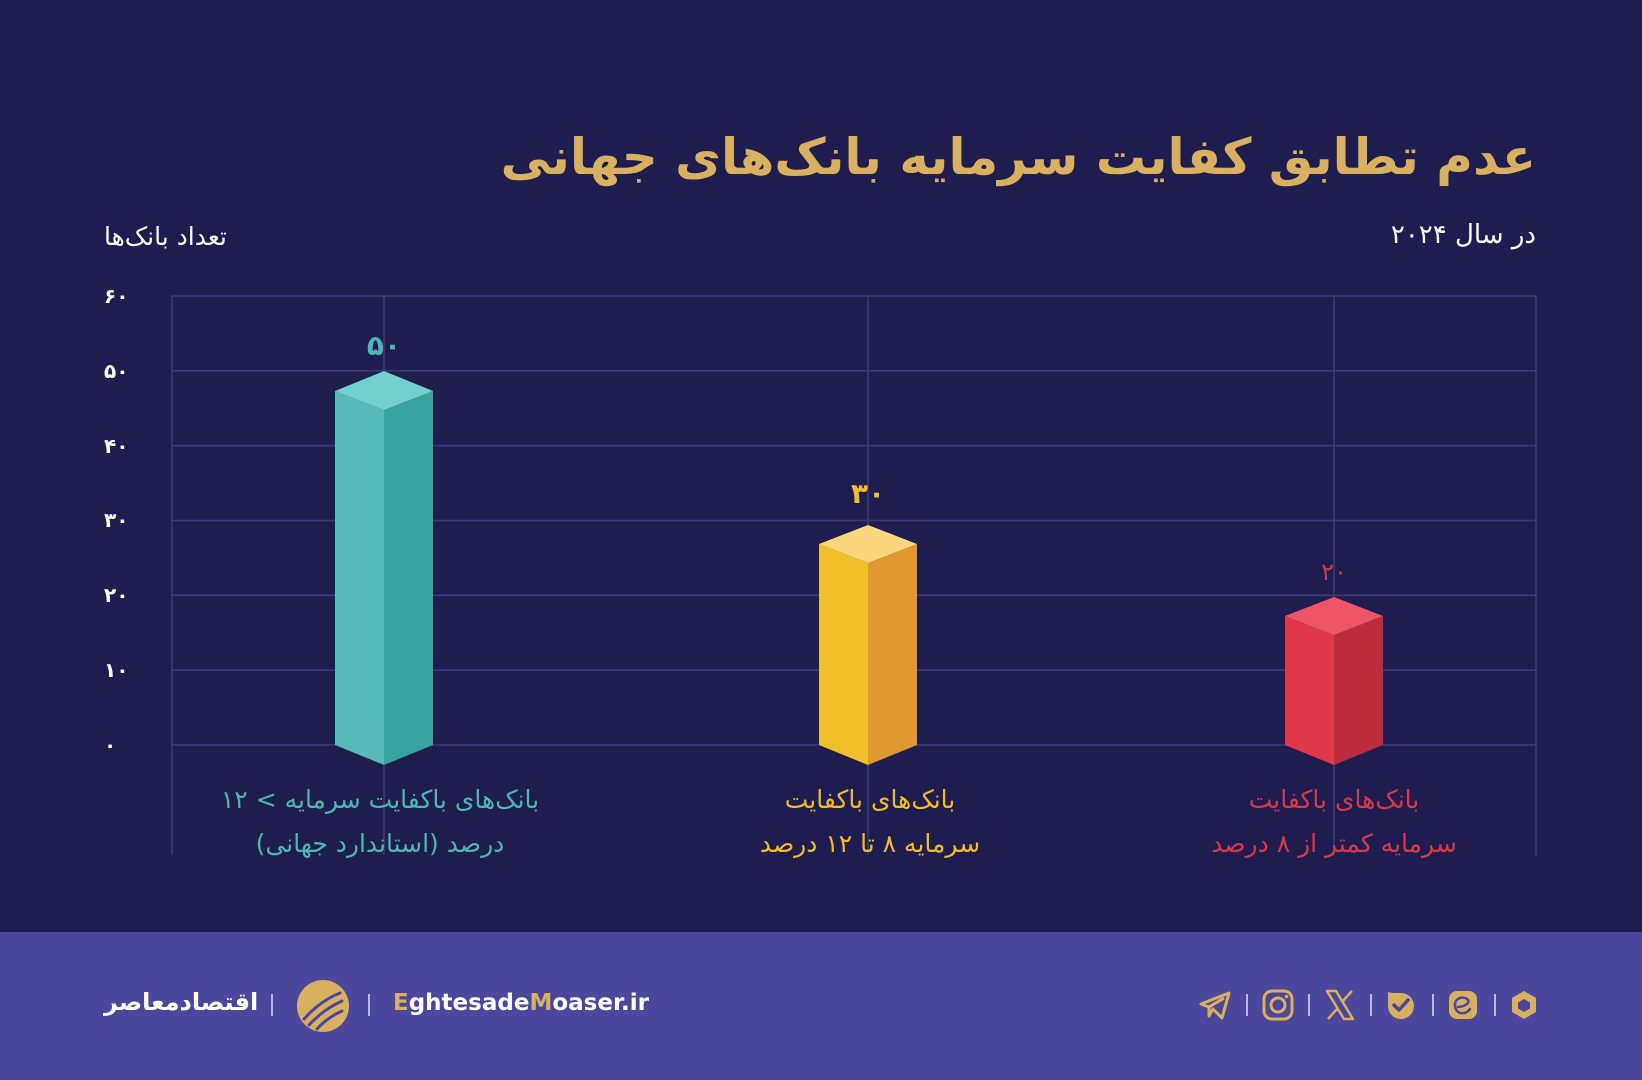  I want to click on website-link: EghtesadeMoaser.ir, so click(521, 1003).